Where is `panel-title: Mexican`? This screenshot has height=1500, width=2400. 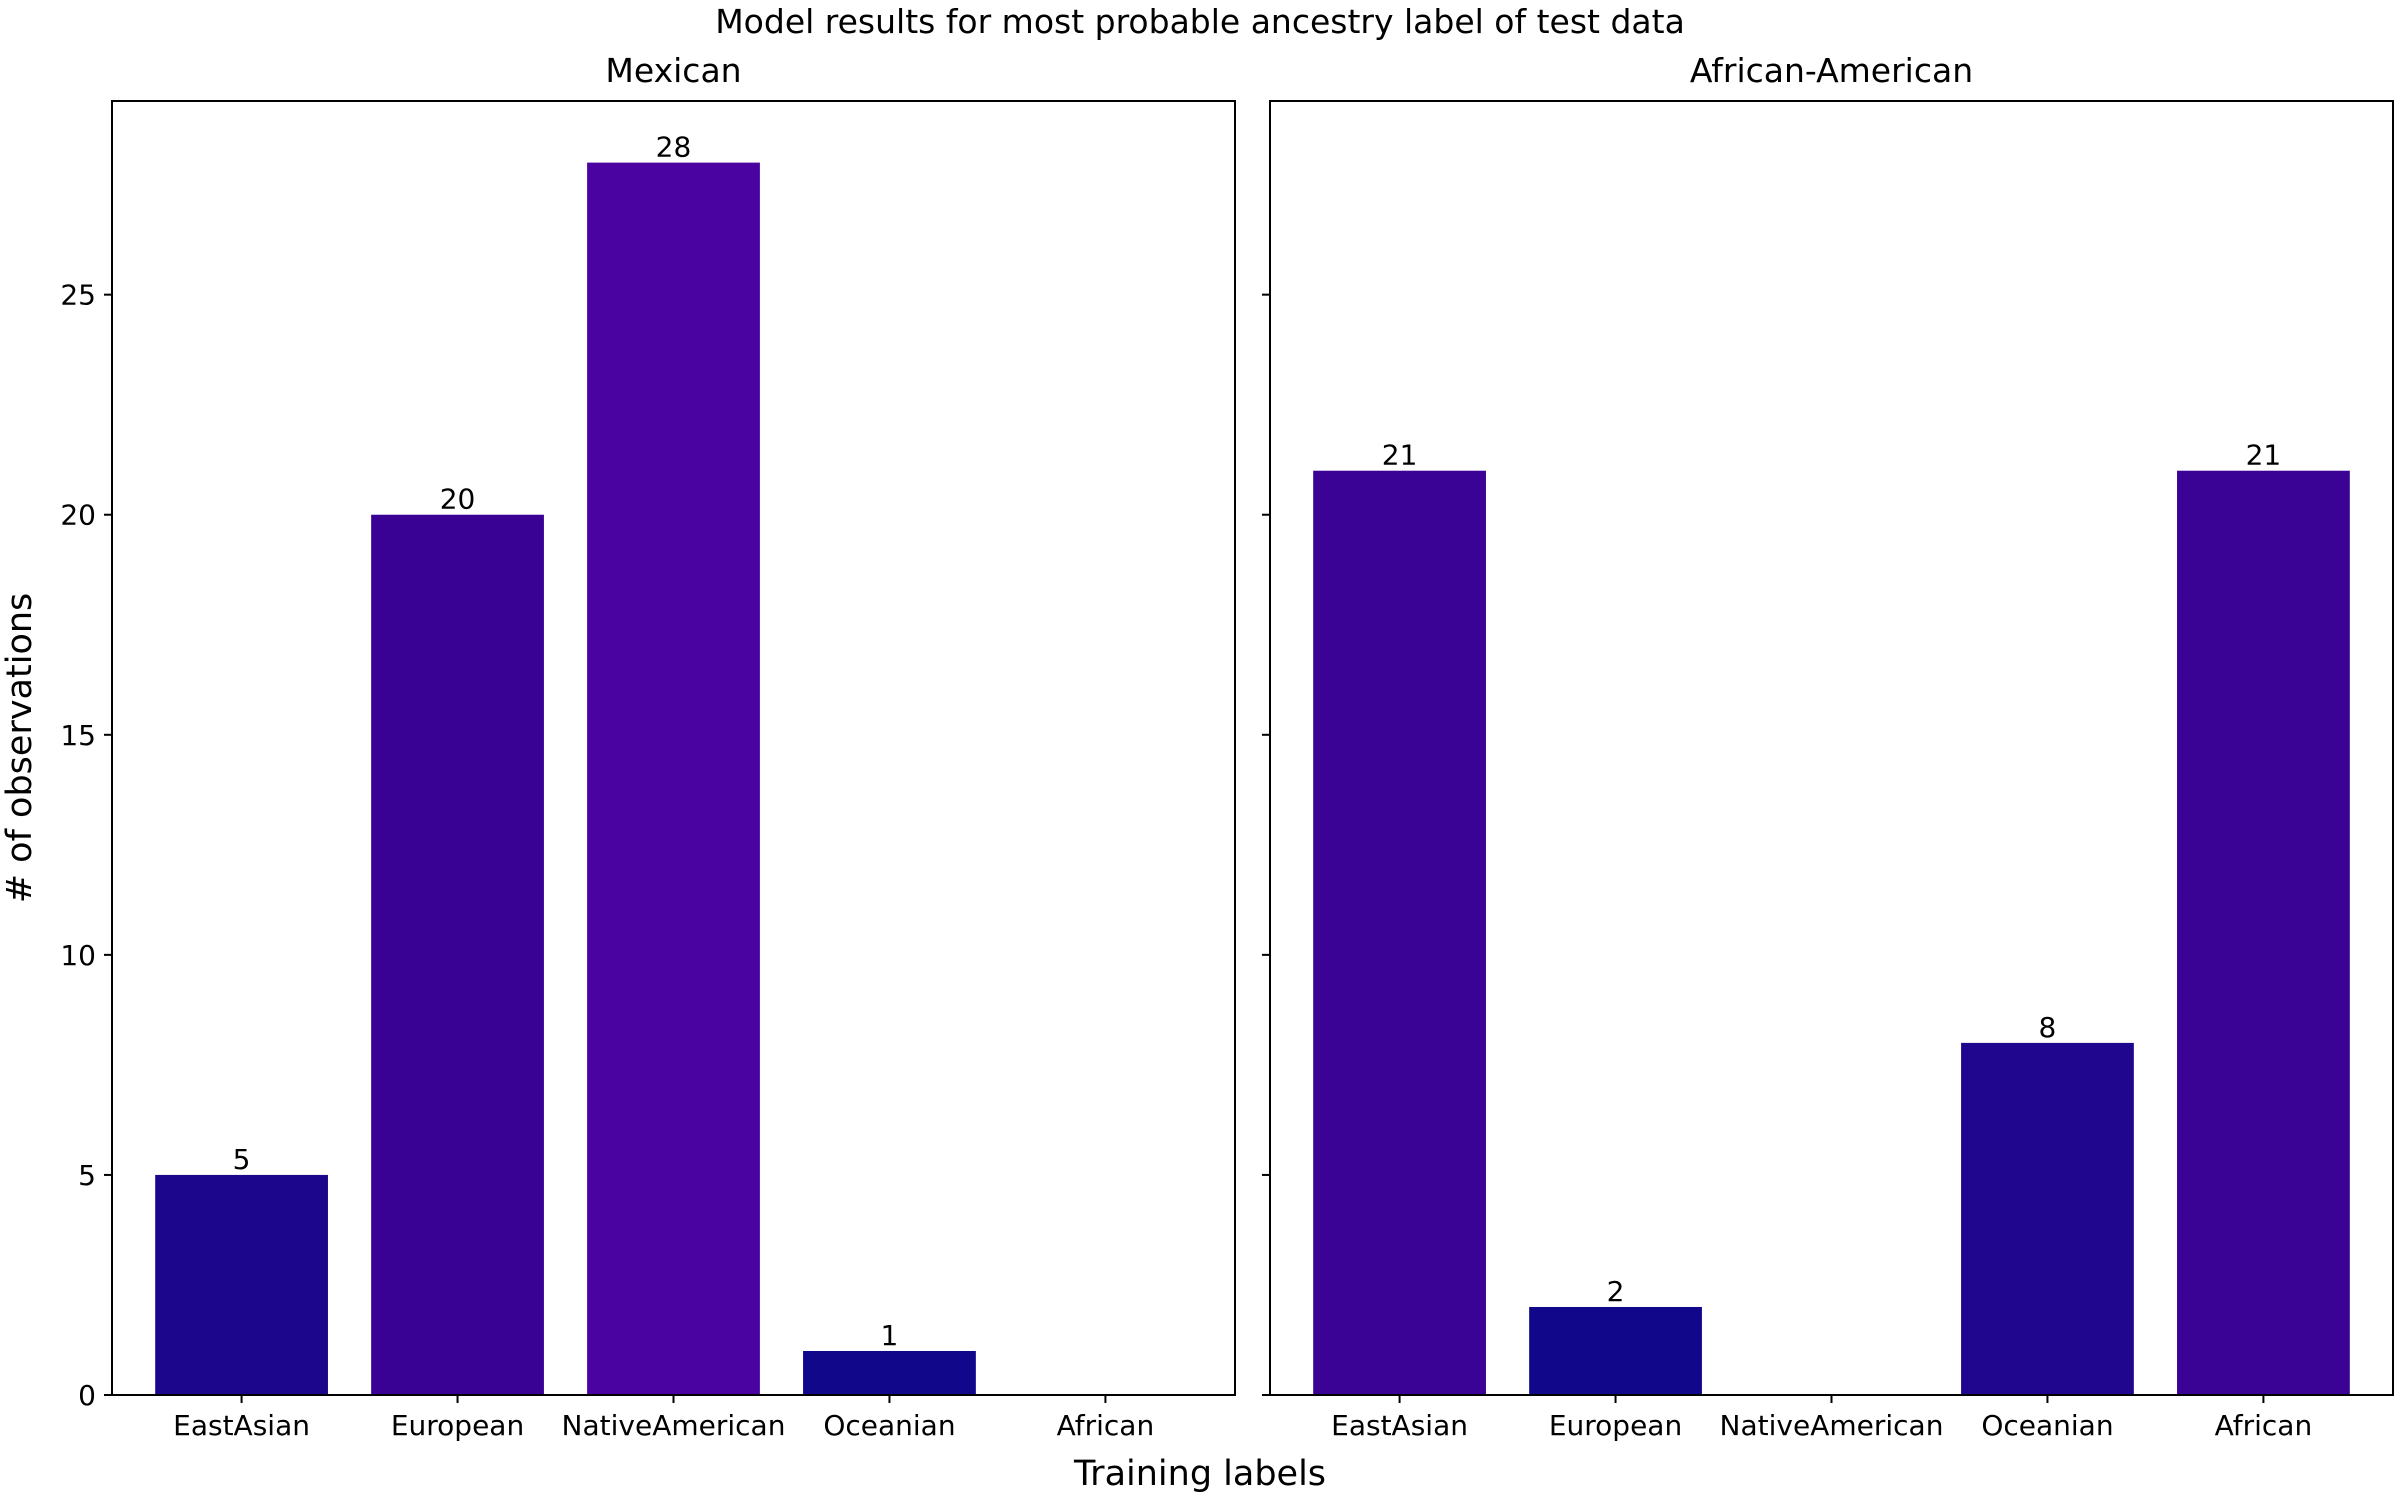
panel-title: Mexican is located at coordinates (673, 70).